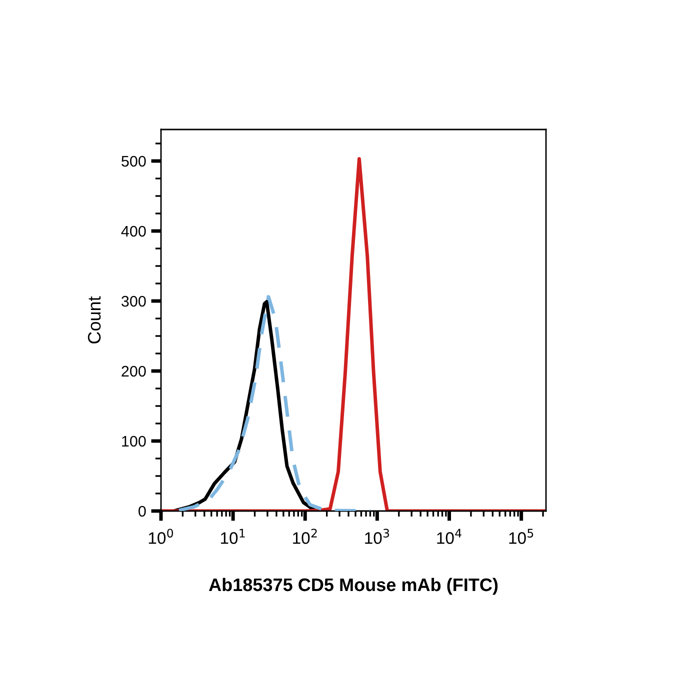  Describe the element at coordinates (94, 320) in the screenshot. I see `y-axis-title: Count` at that location.